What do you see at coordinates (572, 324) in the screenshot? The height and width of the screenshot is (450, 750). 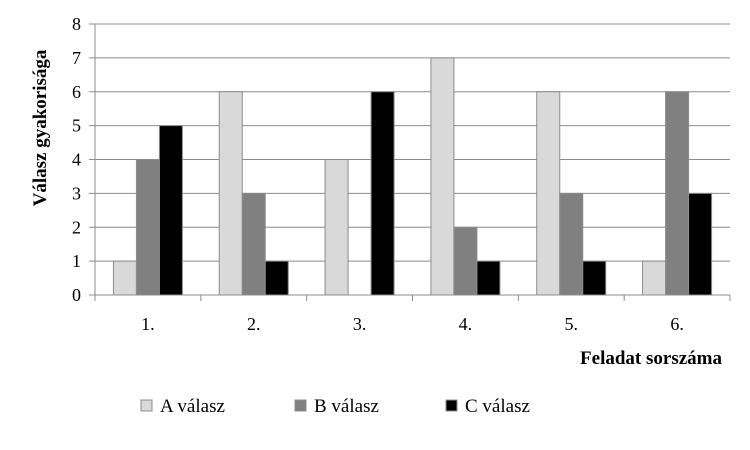 I see `x-tick-label: 5.` at bounding box center [572, 324].